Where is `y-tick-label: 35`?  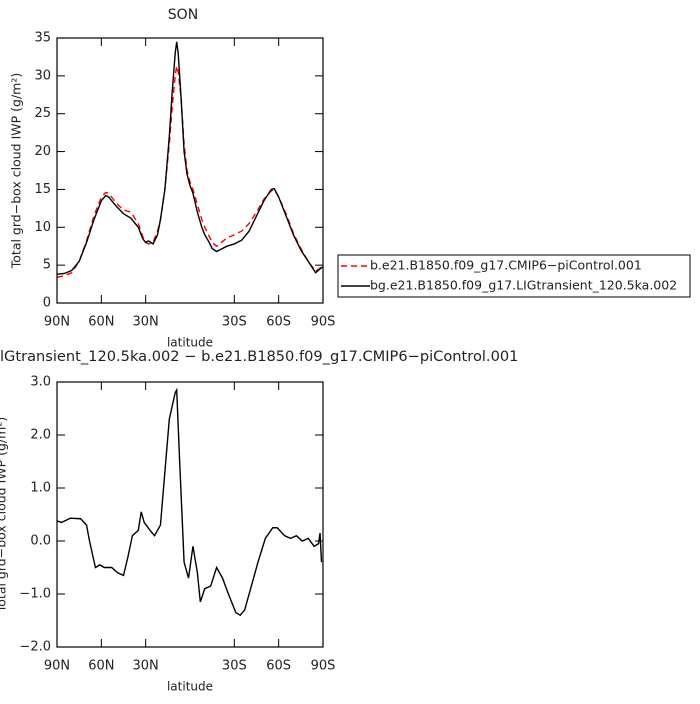 y-tick-label: 35 is located at coordinates (42, 38).